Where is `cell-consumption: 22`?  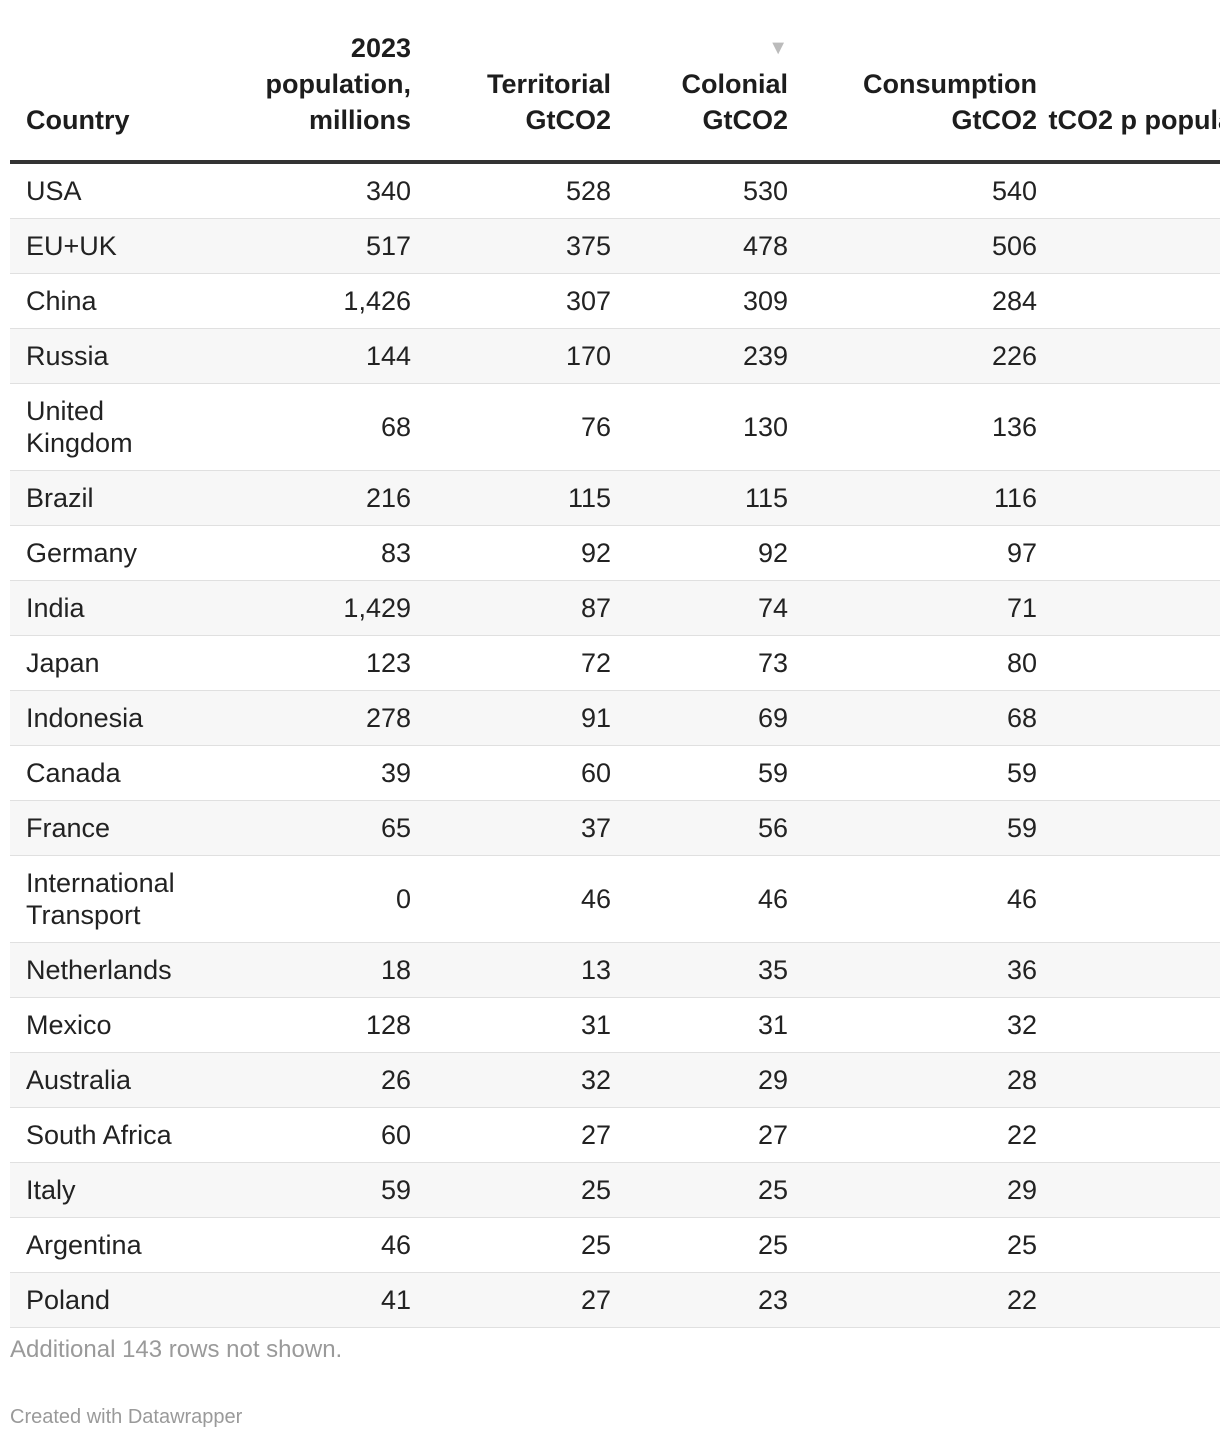
cell-consumption: 22 is located at coordinates (912, 1135).